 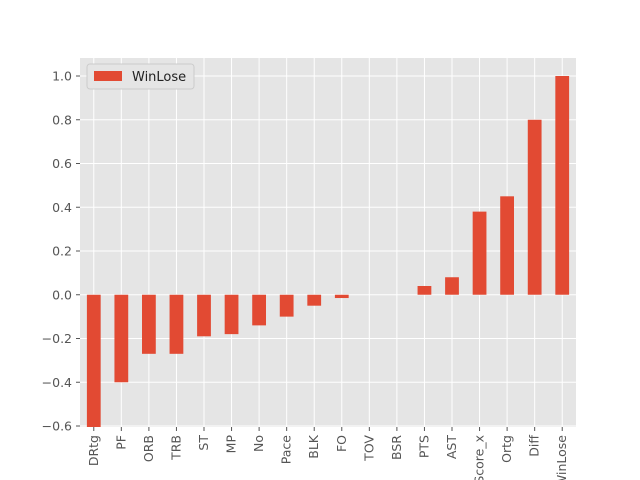 What do you see at coordinates (479, 253) in the screenshot?
I see `bar-score_x` at bounding box center [479, 253].